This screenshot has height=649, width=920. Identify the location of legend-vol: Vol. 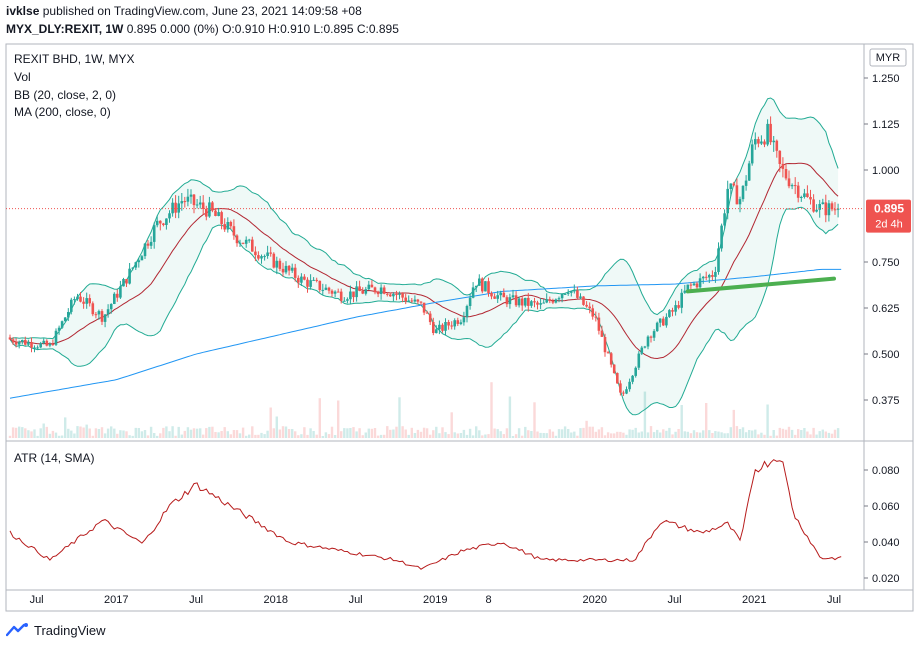
(22, 77).